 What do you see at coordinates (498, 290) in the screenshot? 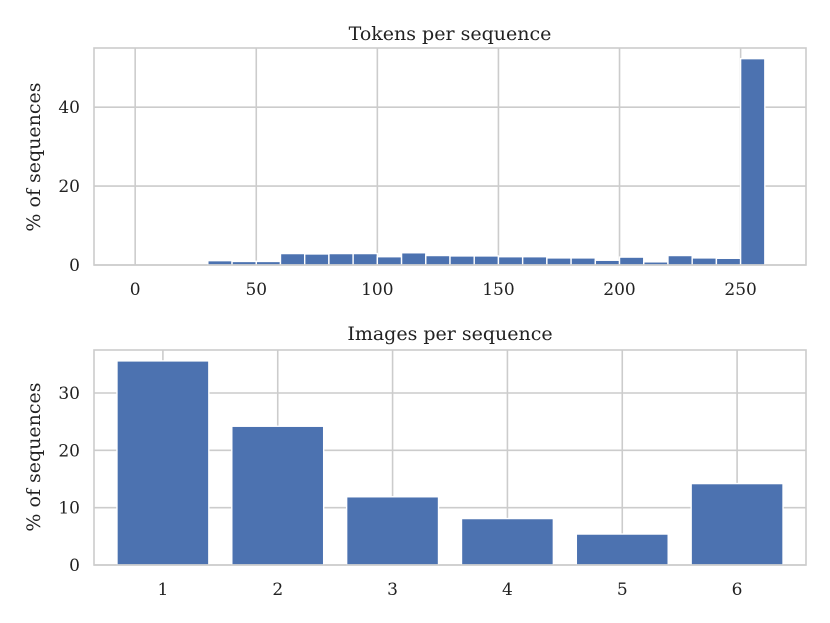
I see `tokens-x-tick-label: 150` at bounding box center [498, 290].